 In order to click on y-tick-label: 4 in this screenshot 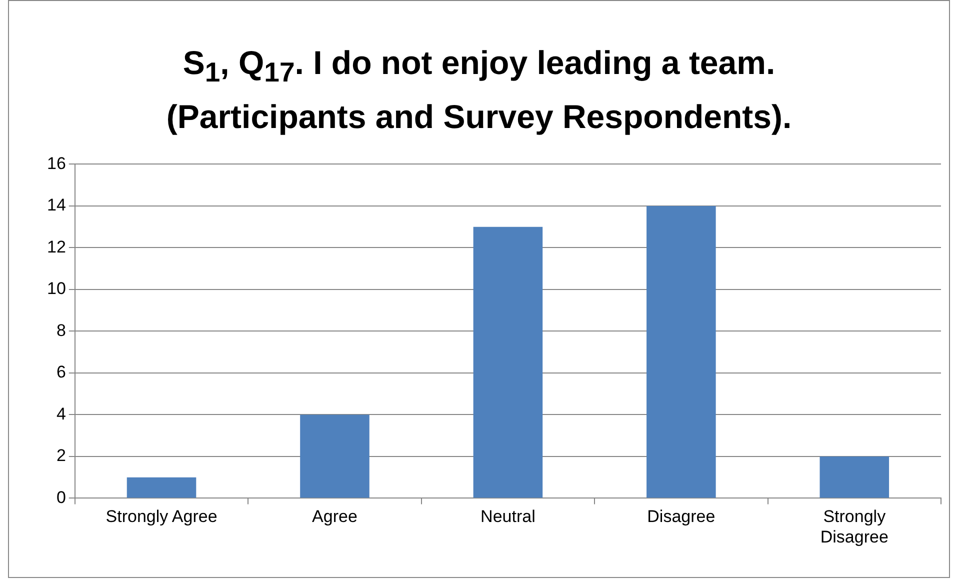, I will do `click(61, 414)`.